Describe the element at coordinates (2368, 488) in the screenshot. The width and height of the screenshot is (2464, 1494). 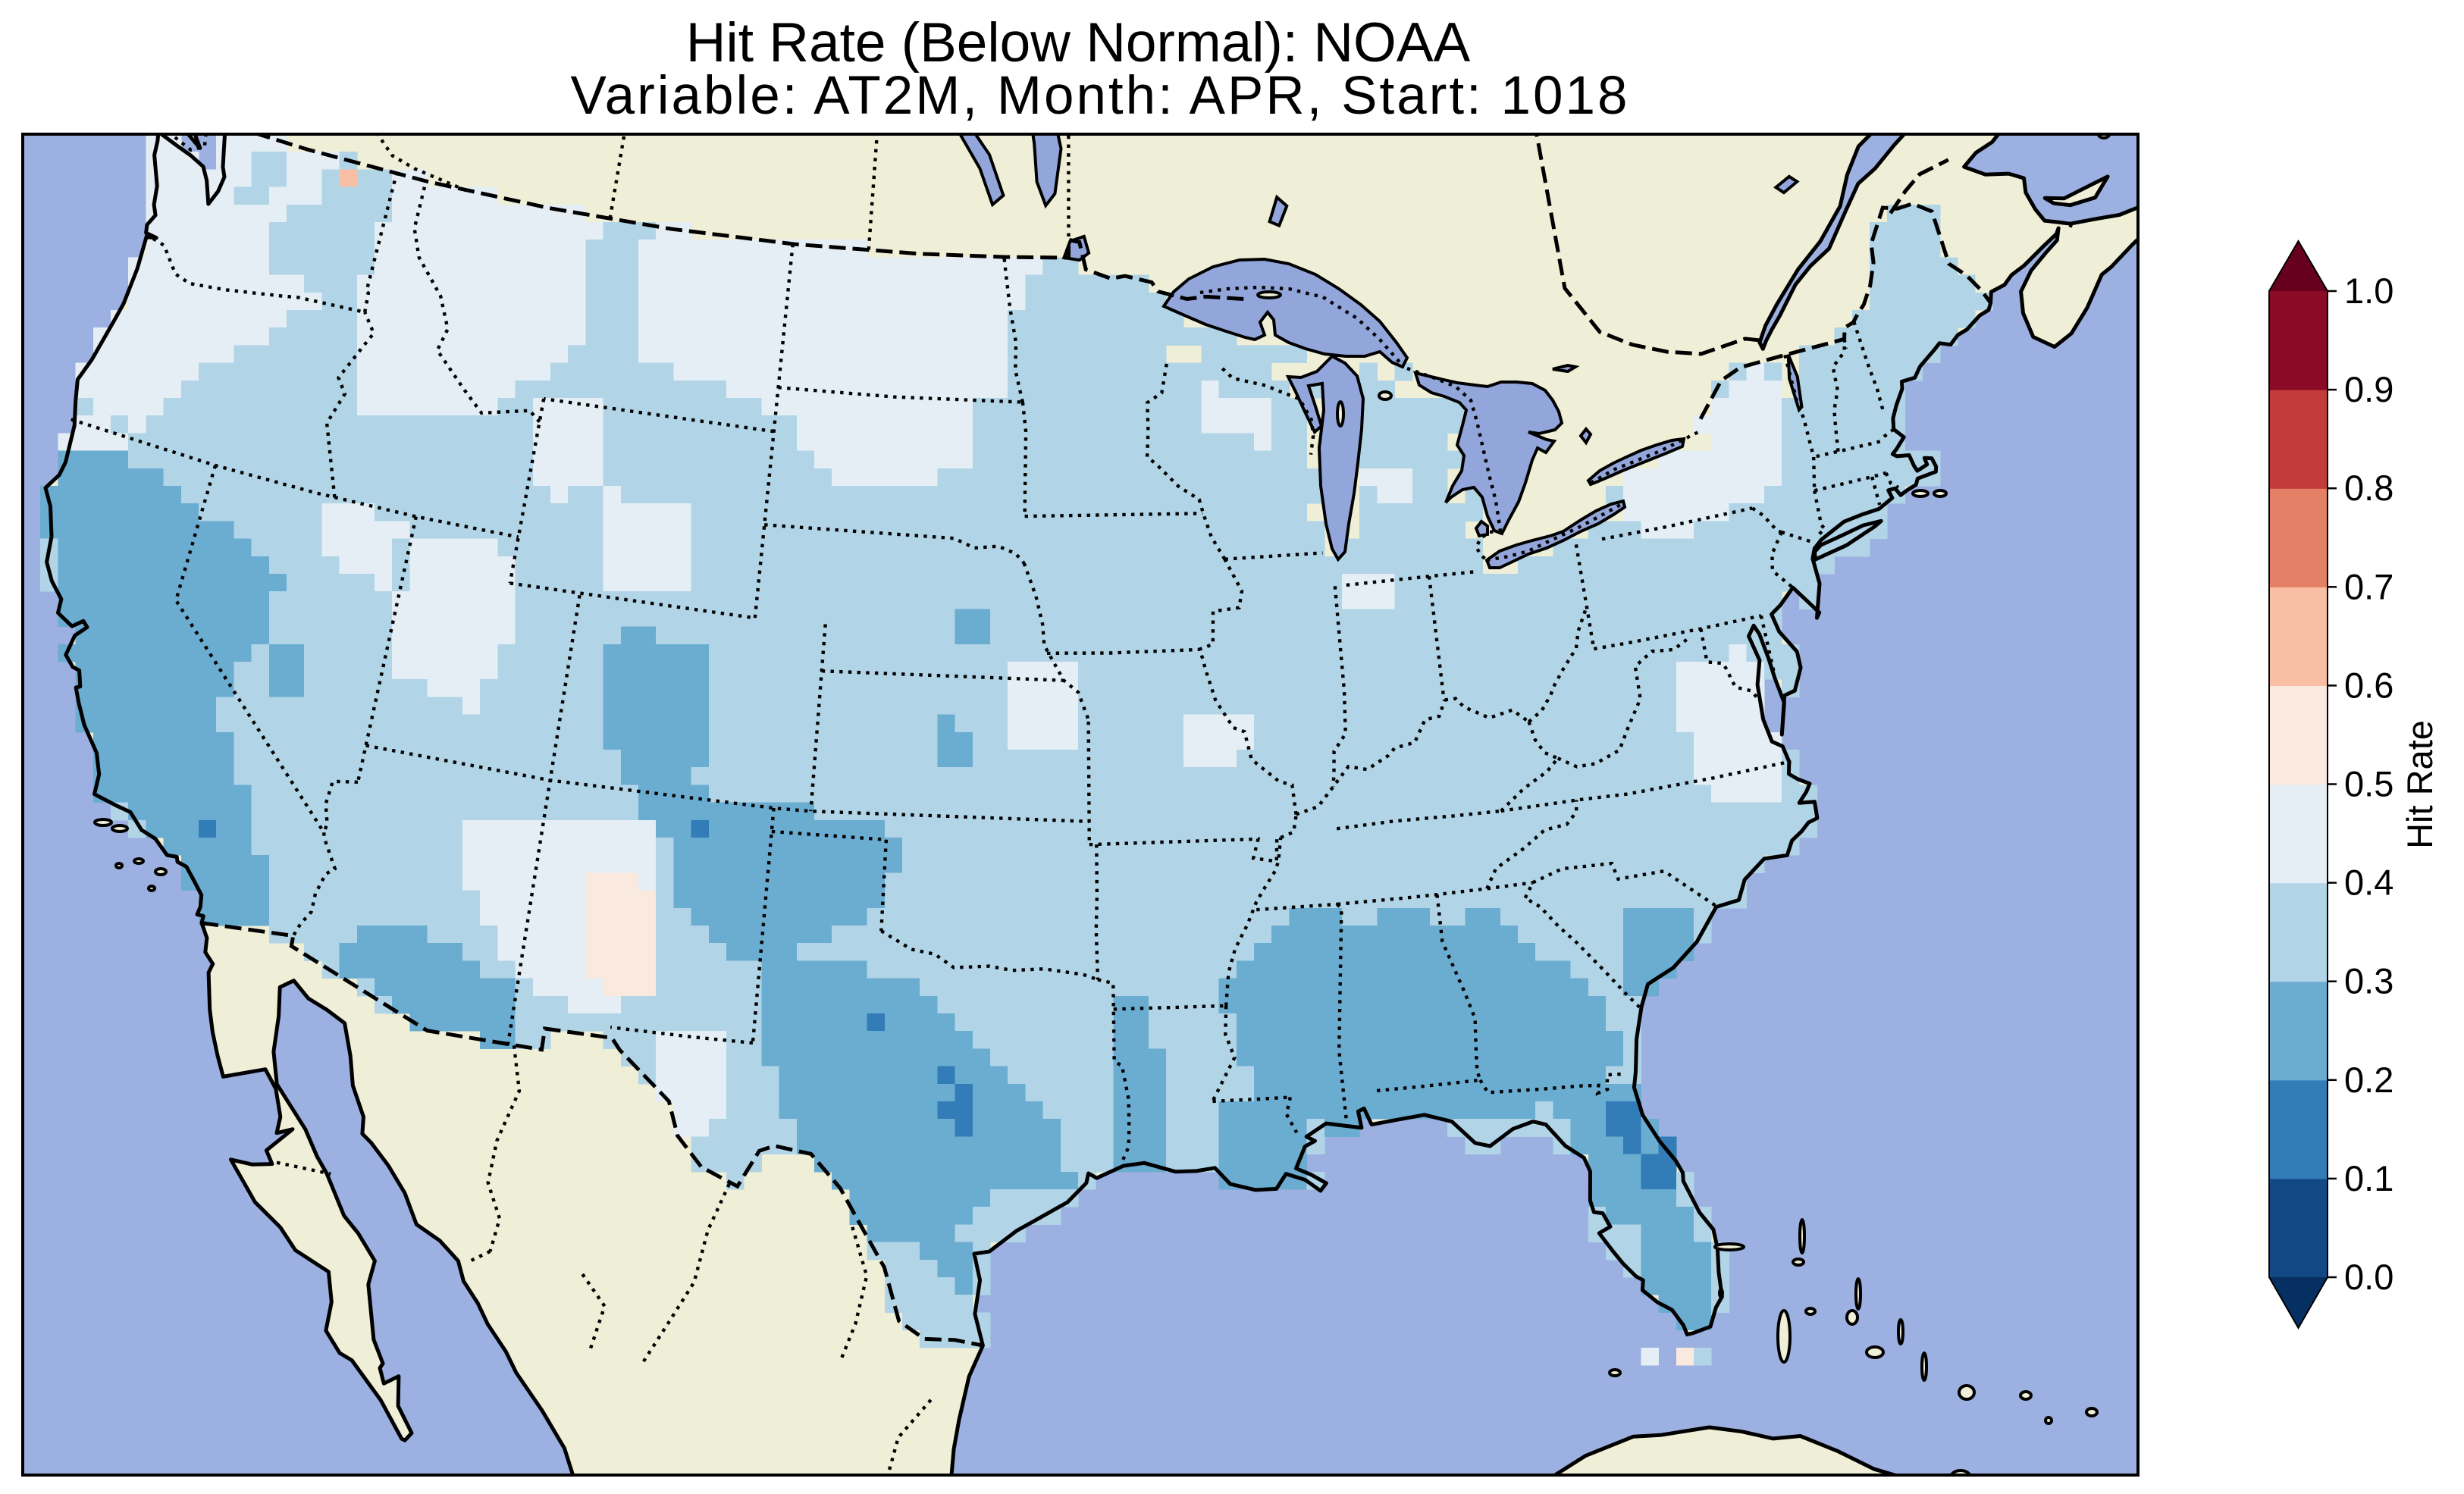
I see `svg-text: 0.8` at that location.